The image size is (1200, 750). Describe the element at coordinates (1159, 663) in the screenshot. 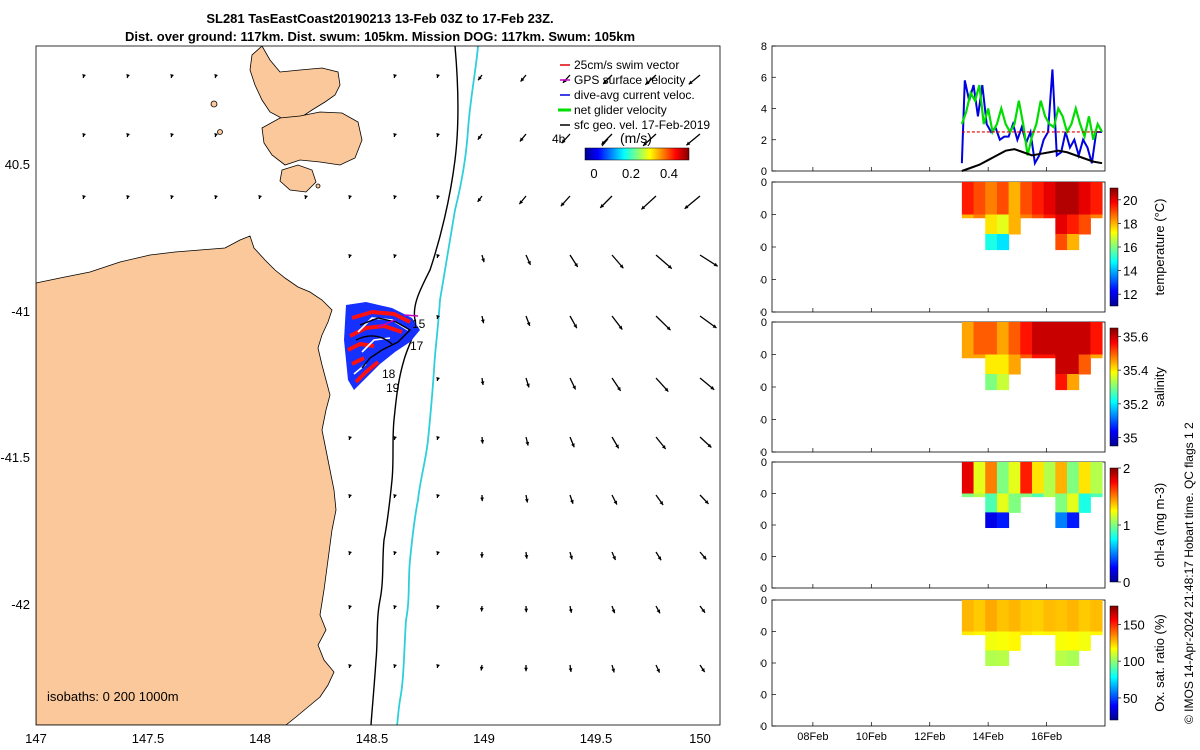

I see `colorbar-label: Ox. sat. ratio (%)` at that location.